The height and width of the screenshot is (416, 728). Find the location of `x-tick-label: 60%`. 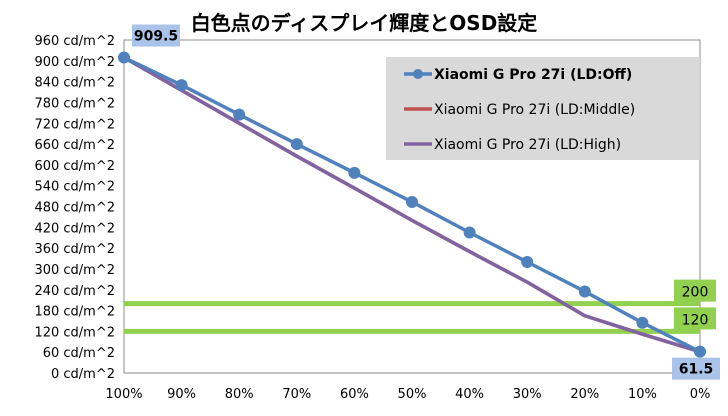

x-tick-label: 60% is located at coordinates (354, 394).